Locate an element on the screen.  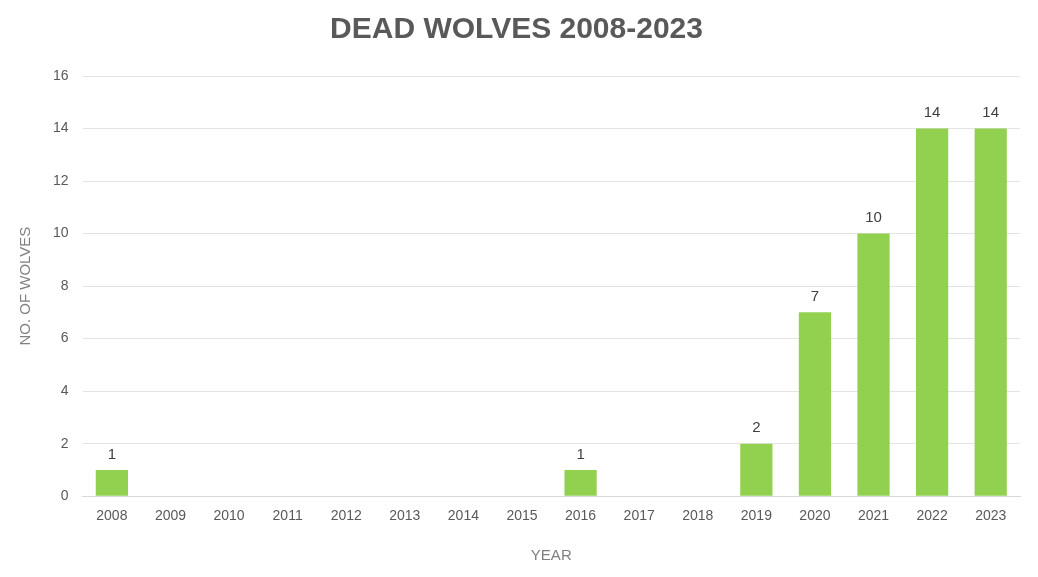
y-tick-label: 16 is located at coordinates (60, 74).